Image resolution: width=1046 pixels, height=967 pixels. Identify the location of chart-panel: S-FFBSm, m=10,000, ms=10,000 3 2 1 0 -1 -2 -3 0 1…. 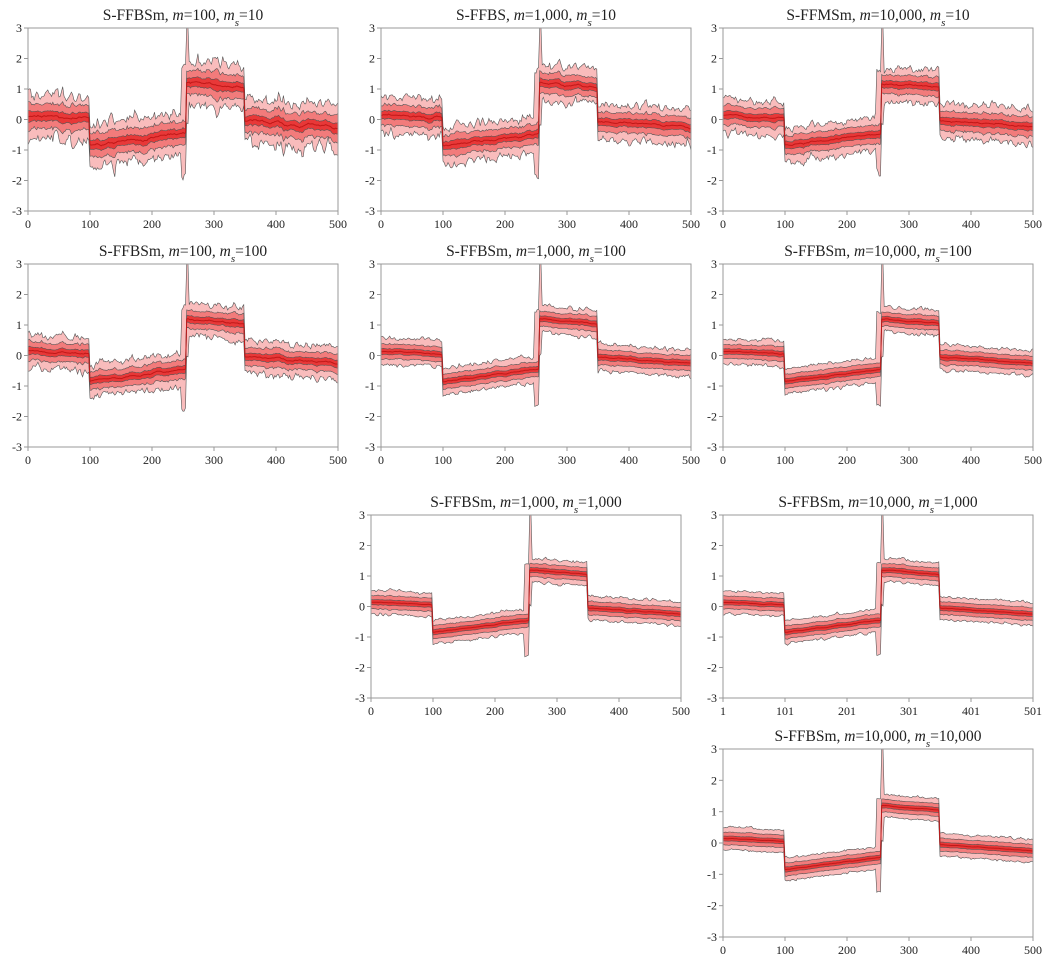
(870, 841).